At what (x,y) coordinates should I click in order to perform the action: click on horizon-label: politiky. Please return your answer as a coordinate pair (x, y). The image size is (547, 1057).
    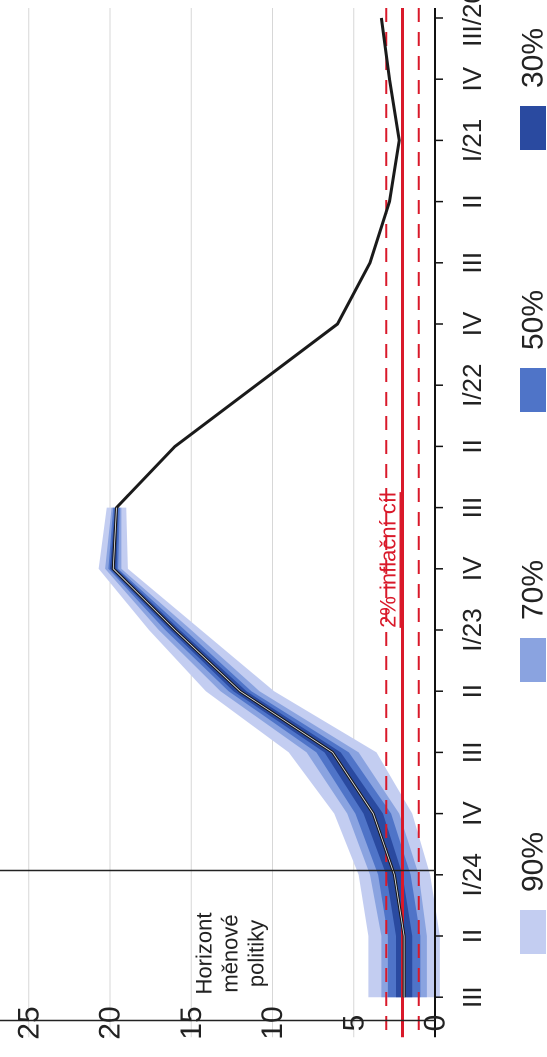
    Looking at the image, I should click on (256, 953).